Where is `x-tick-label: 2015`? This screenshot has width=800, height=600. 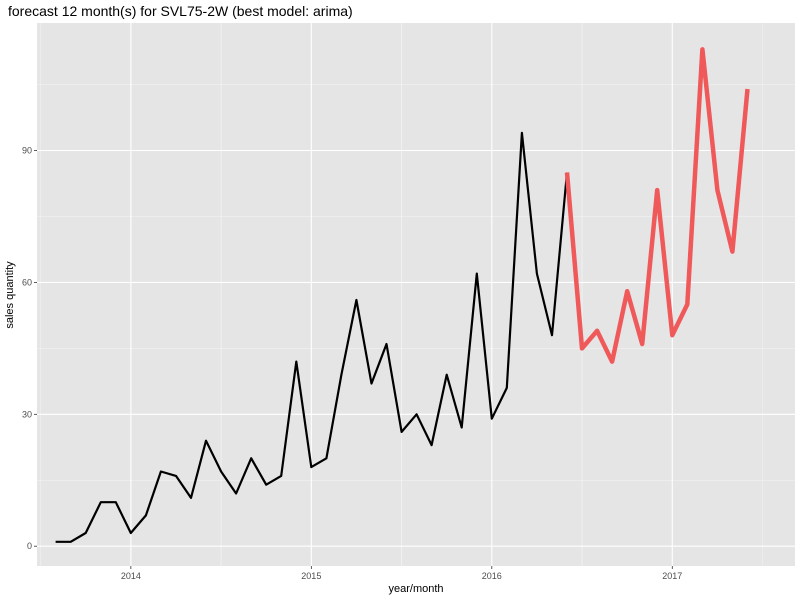
x-tick-label: 2015 is located at coordinates (311, 576).